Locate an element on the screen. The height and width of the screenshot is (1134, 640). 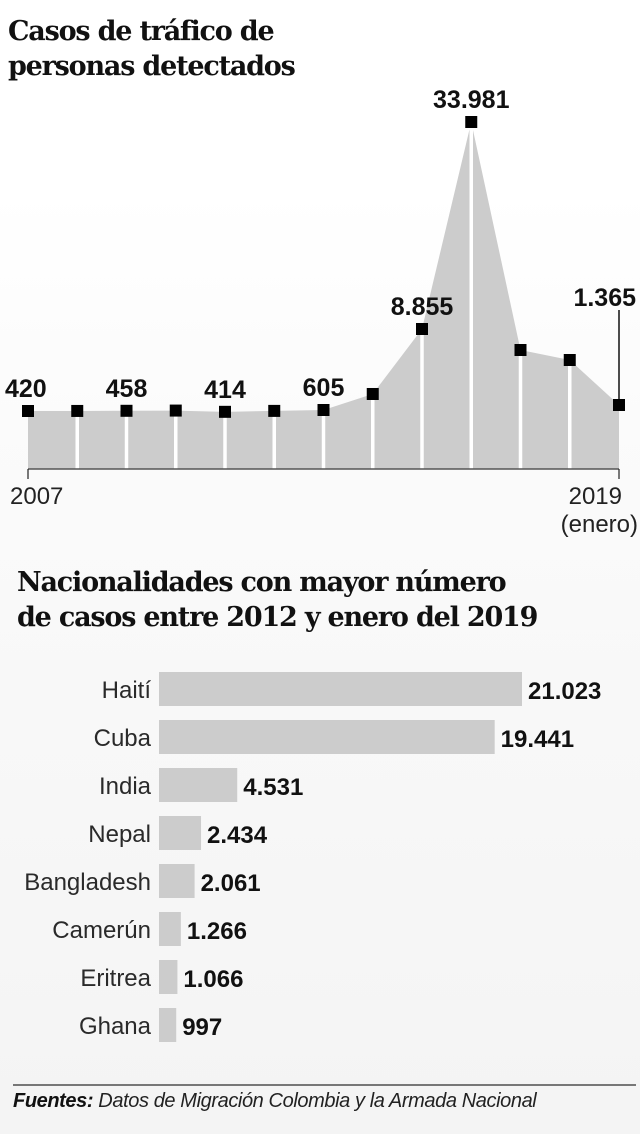
category-label: Haití is located at coordinates (127, 690).